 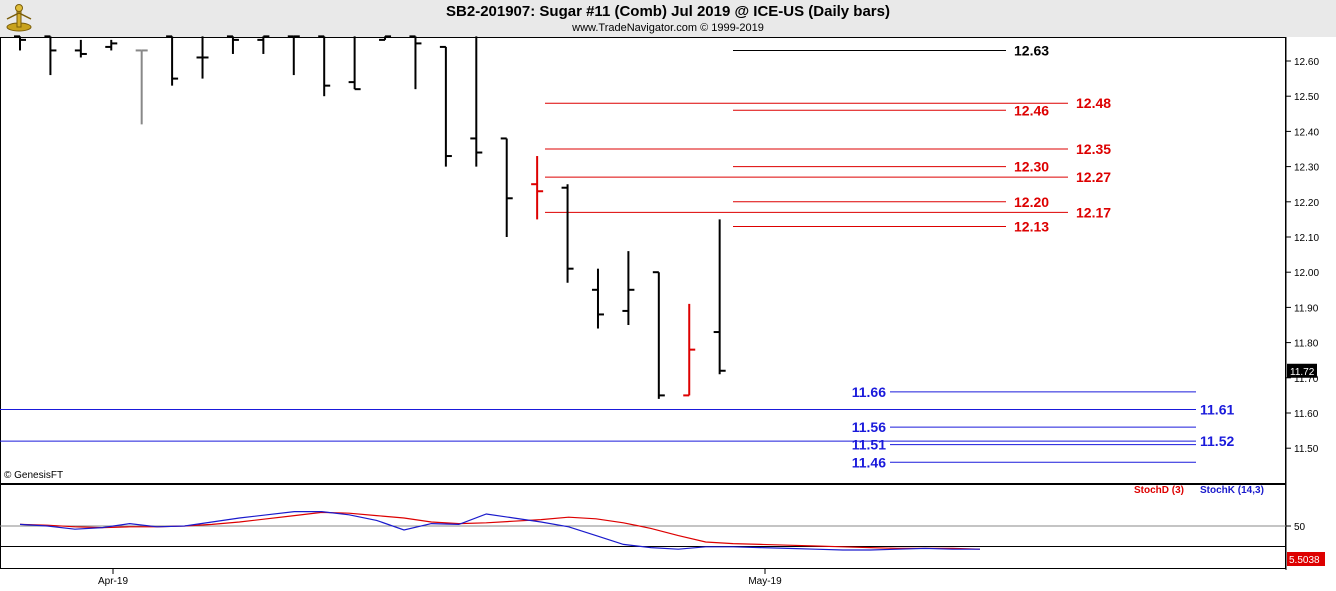 I want to click on level-label: 12.30, so click(x=1031, y=167).